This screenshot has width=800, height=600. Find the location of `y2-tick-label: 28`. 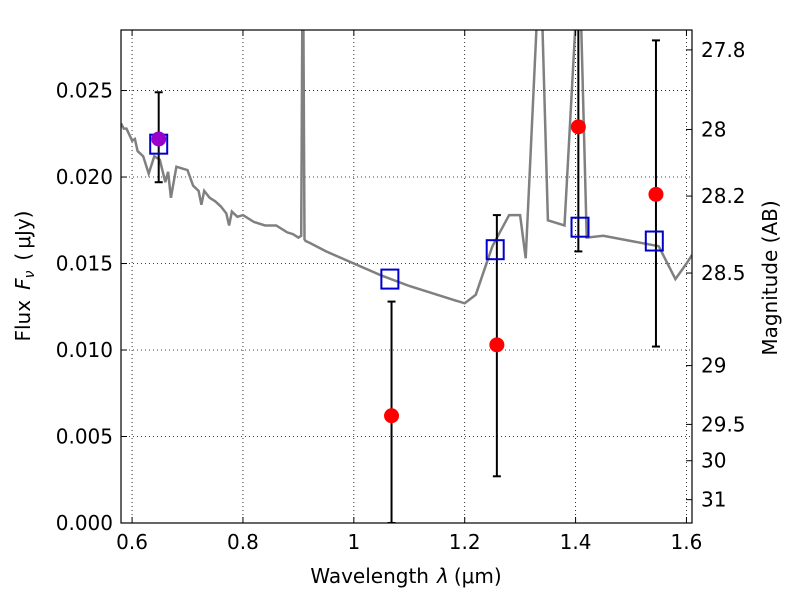

y2-tick-label: 28 is located at coordinates (713, 129).